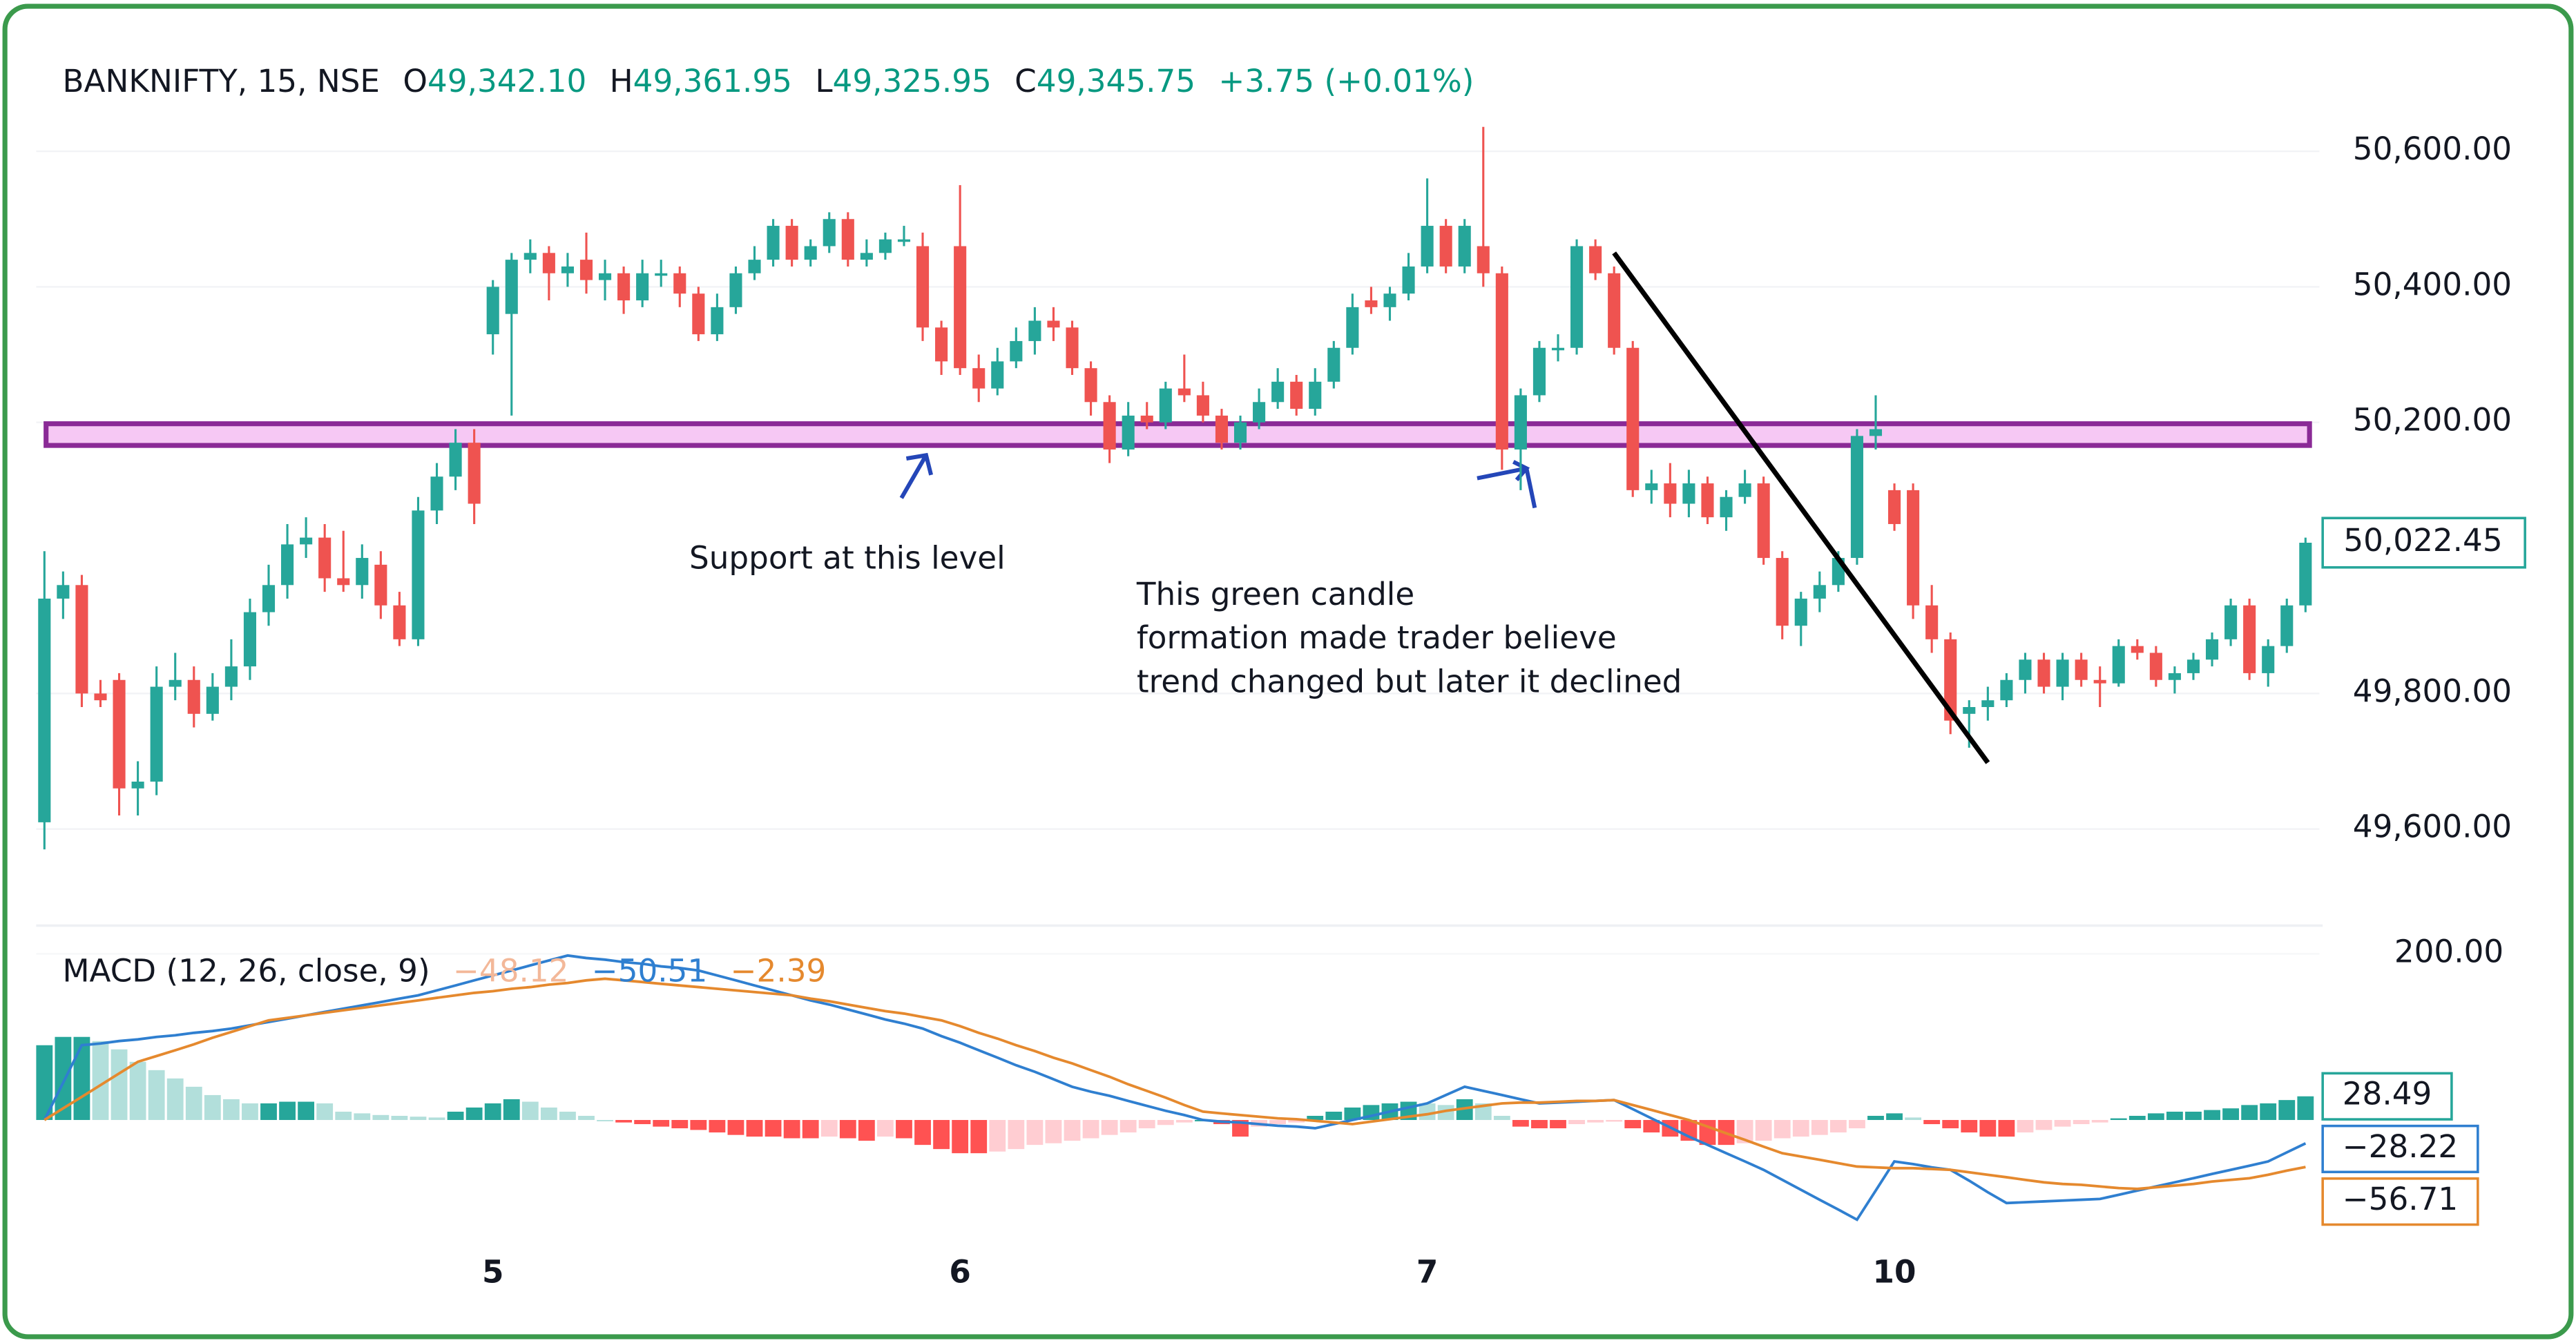  Describe the element at coordinates (1175, 1083) in the screenshot. I see `macd-line` at that location.